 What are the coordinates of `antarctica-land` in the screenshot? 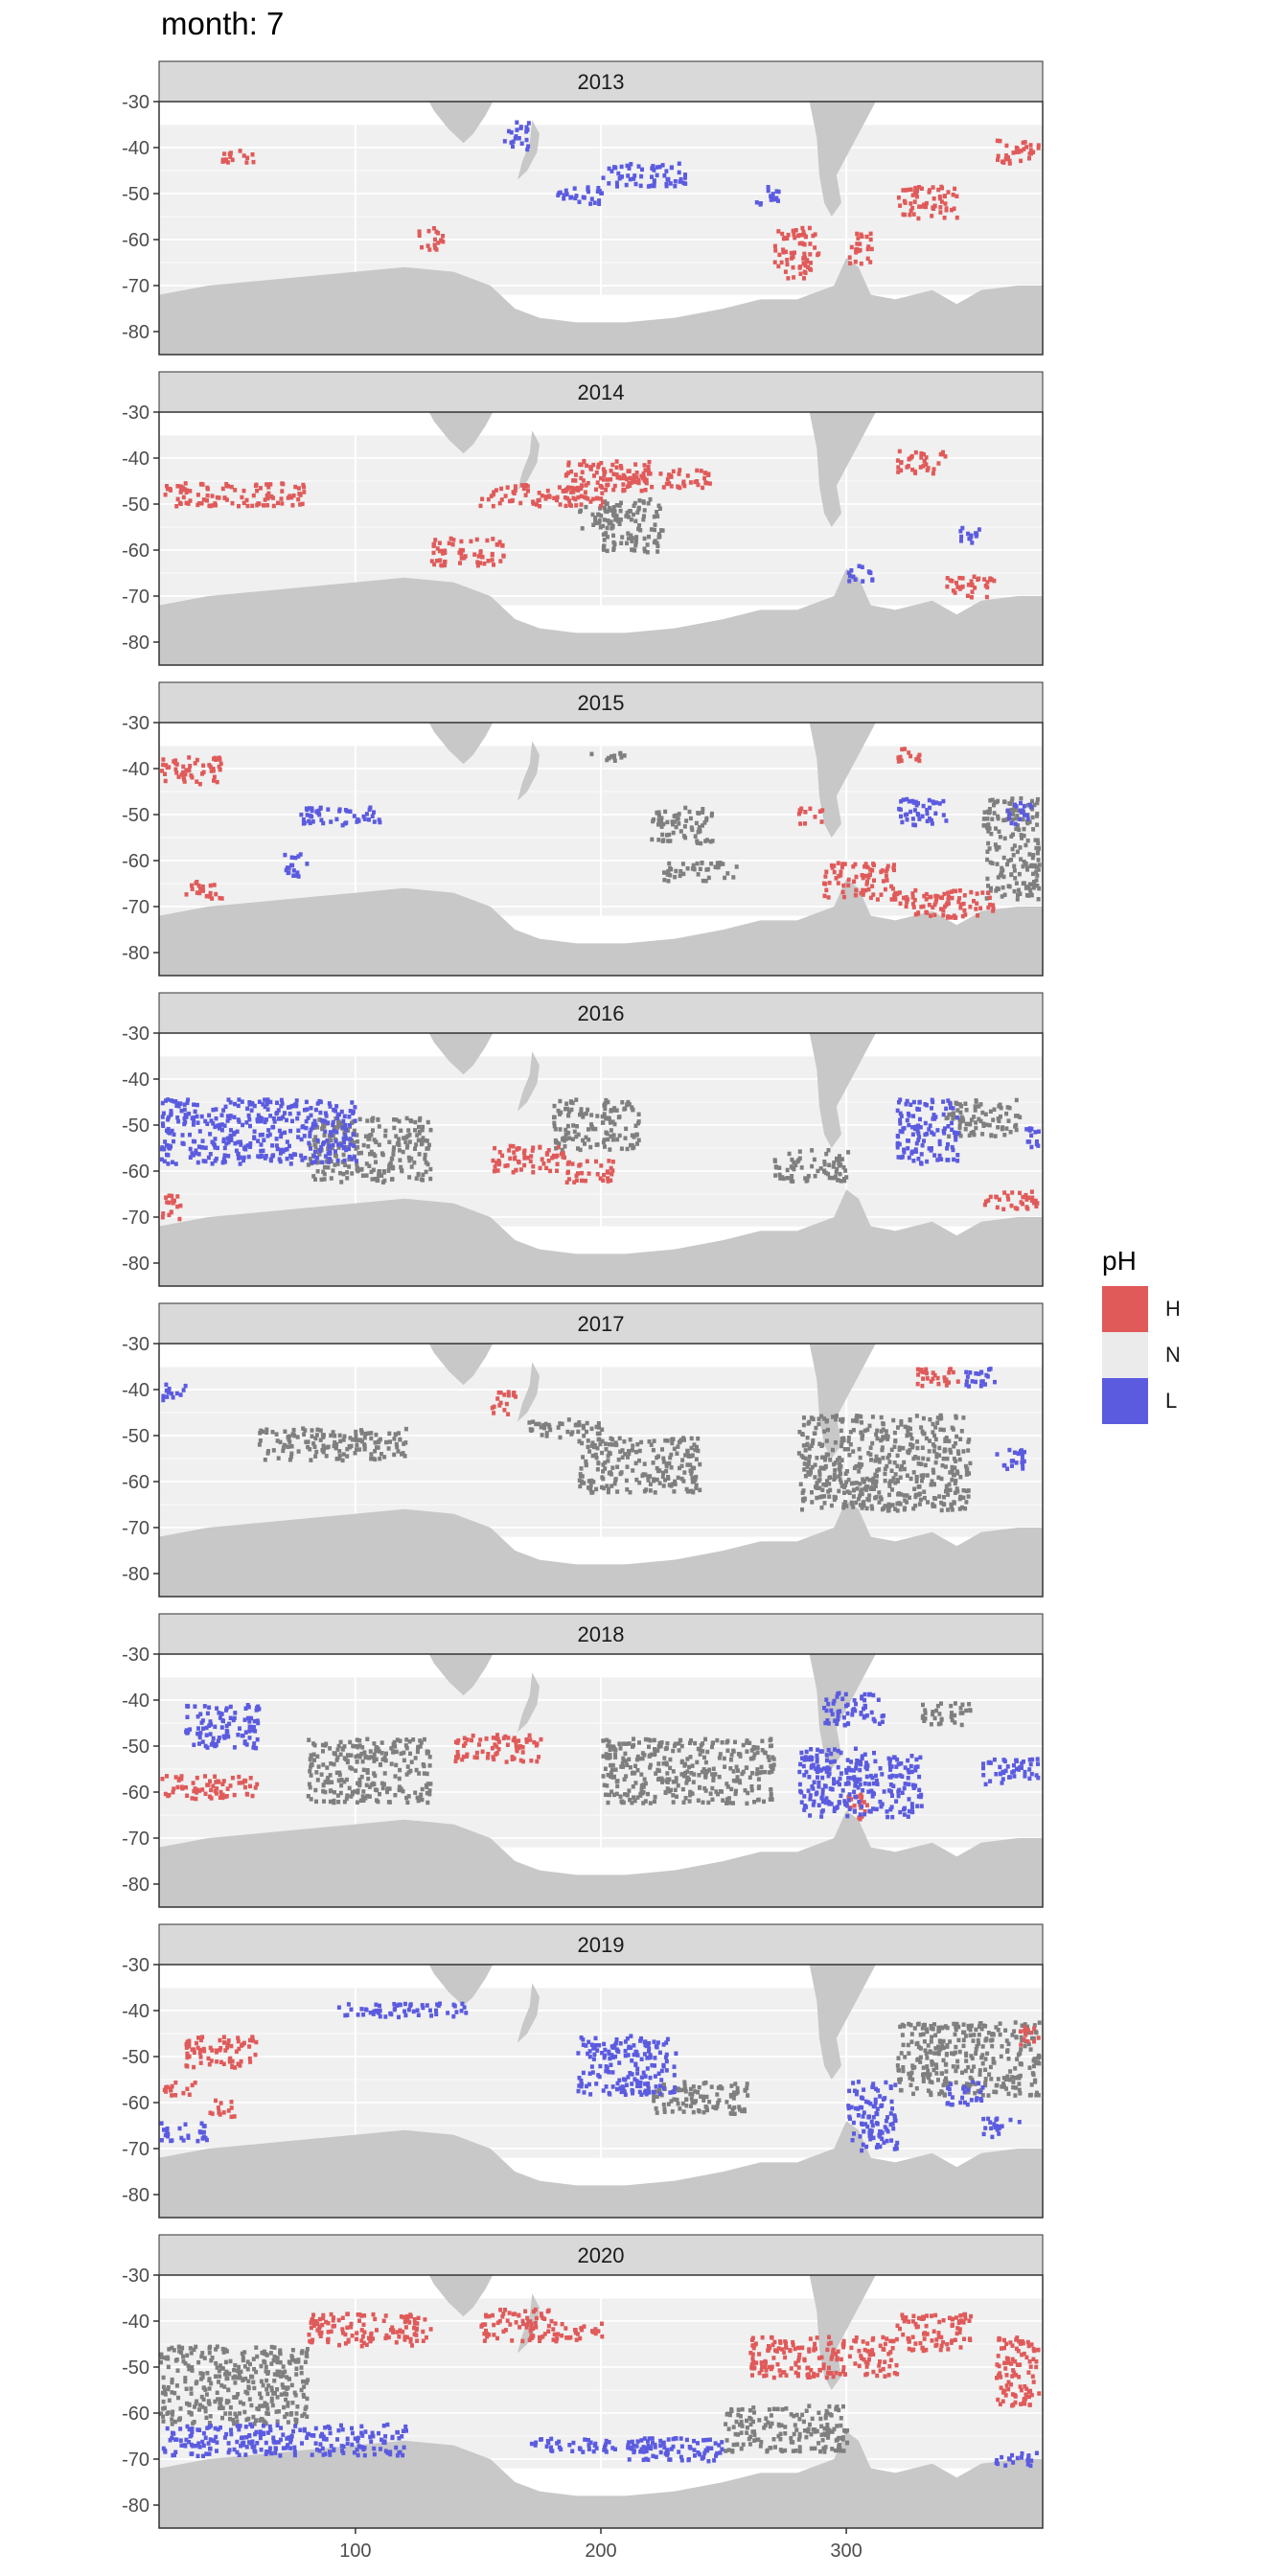 It's located at (601, 616).